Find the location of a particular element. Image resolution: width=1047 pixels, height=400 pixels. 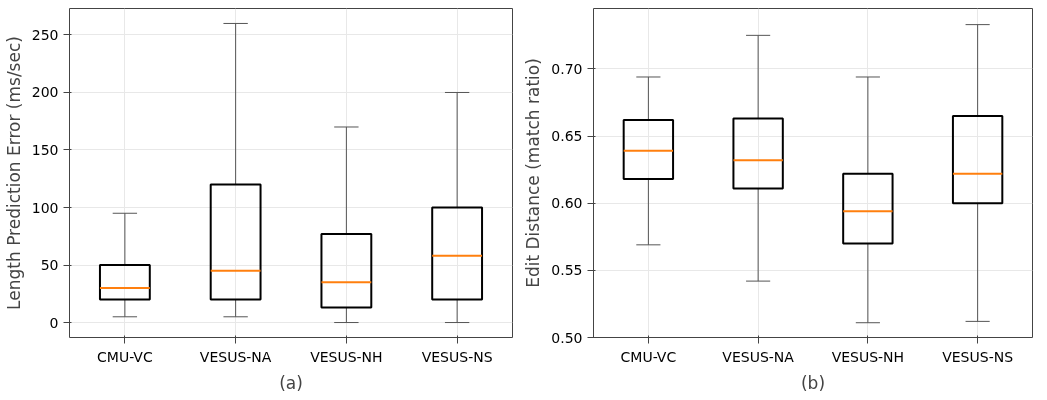

y-tick-label: 0.55 is located at coordinates (567, 270).